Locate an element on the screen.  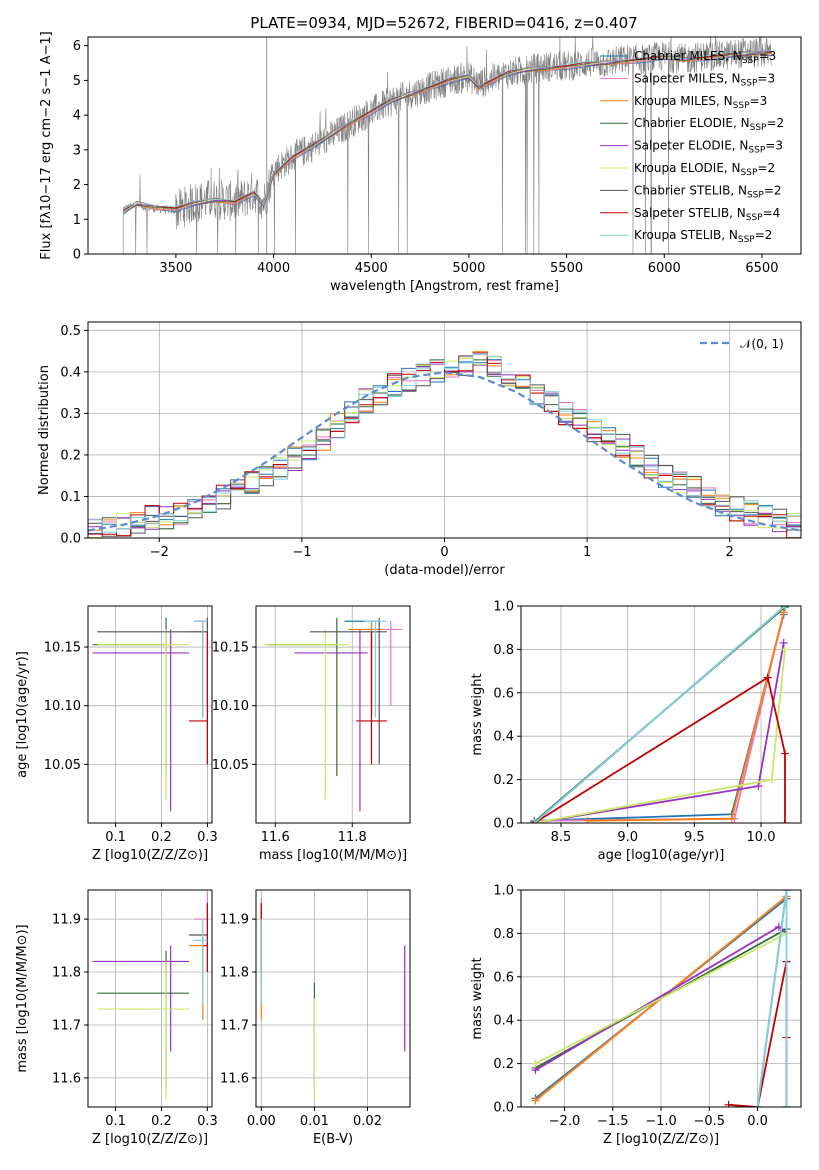
normal-curve is located at coordinates (444, 451).